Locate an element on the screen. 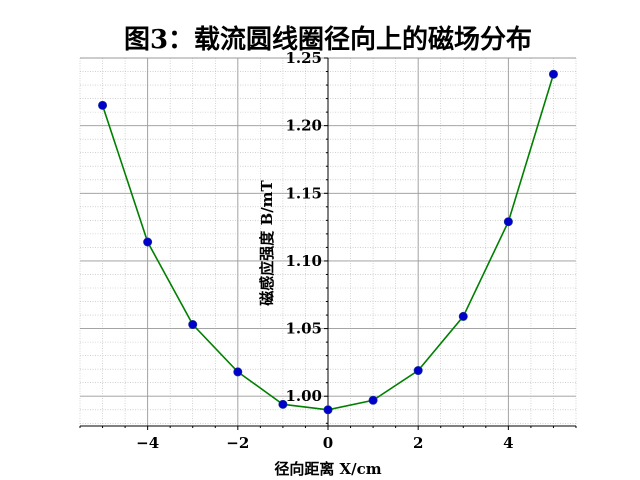 This screenshot has width=640, height=480. y-axis-label: 磁感应强度 B/mT is located at coordinates (267, 242).